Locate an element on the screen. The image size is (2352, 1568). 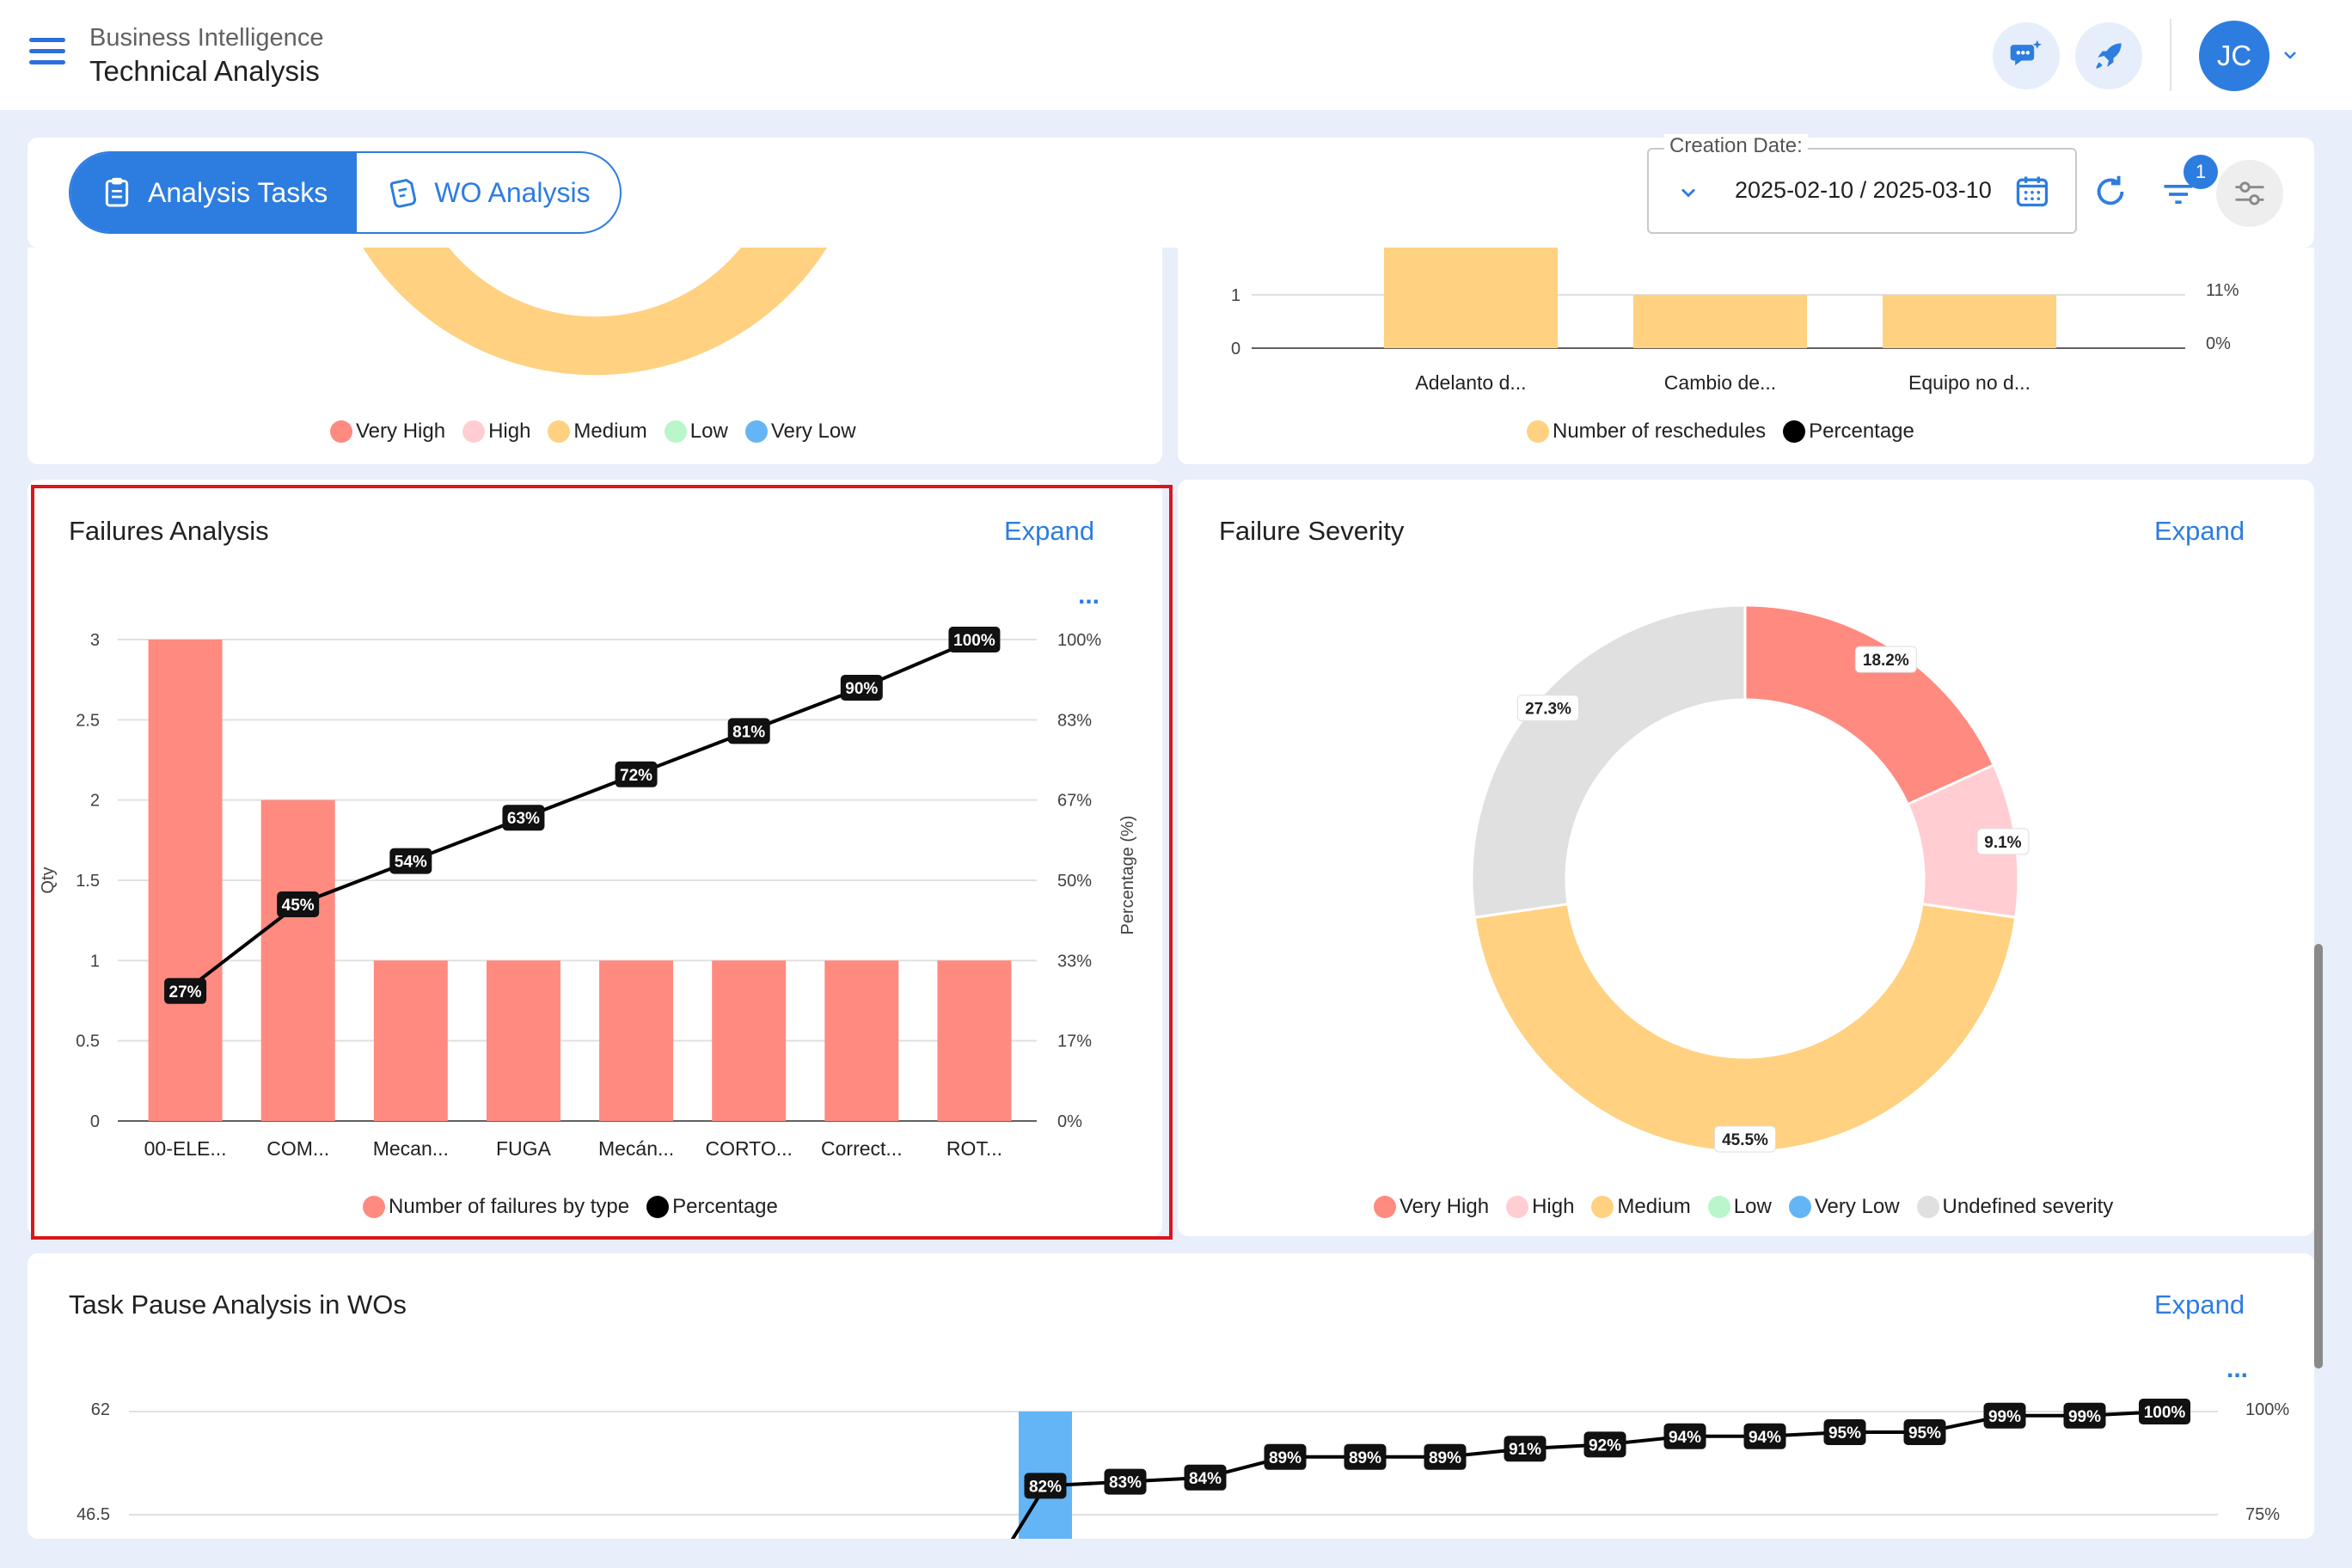
y2-tick-label: 33% is located at coordinates (1074, 961).